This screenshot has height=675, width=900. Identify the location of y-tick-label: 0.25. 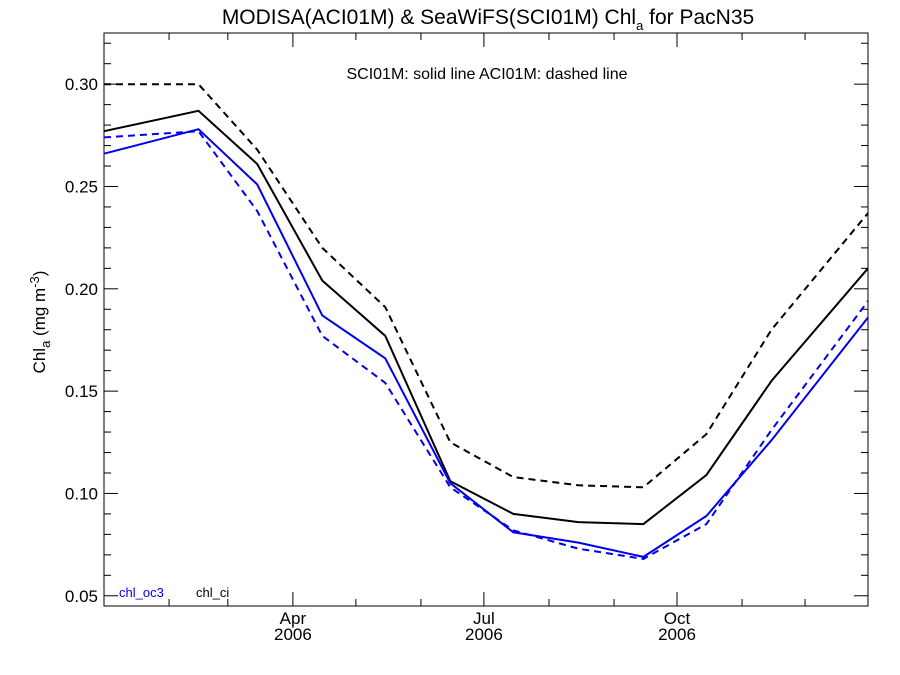
(81, 186).